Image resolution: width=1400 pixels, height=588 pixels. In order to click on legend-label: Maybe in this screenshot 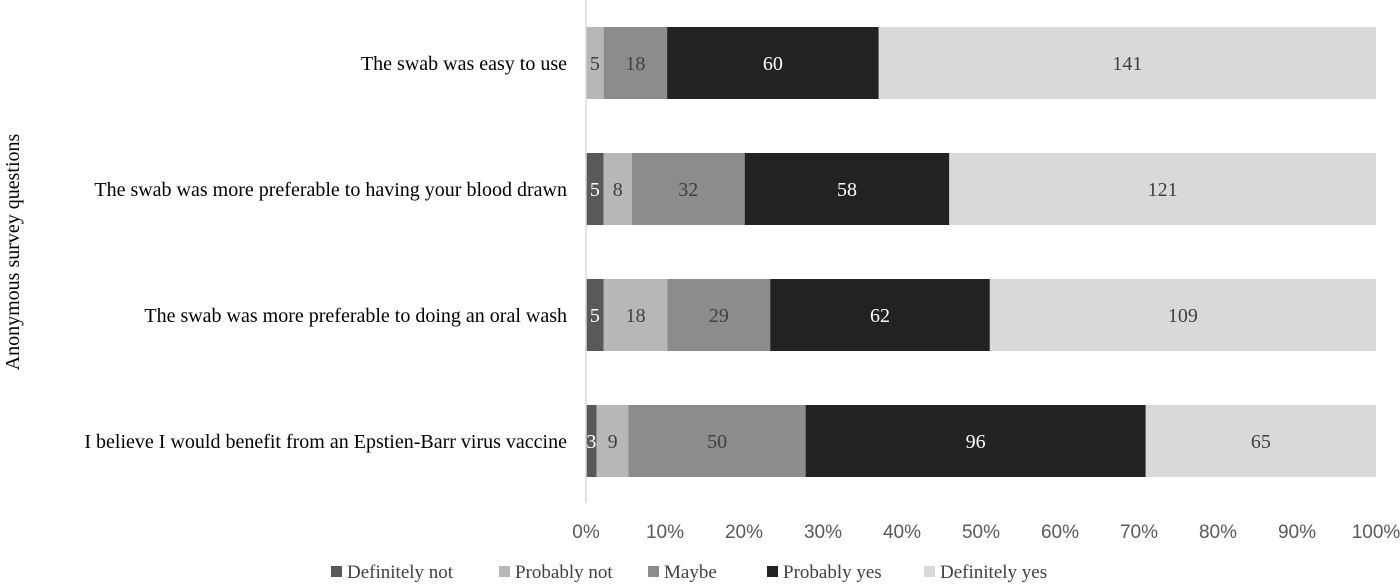, I will do `click(690, 572)`.